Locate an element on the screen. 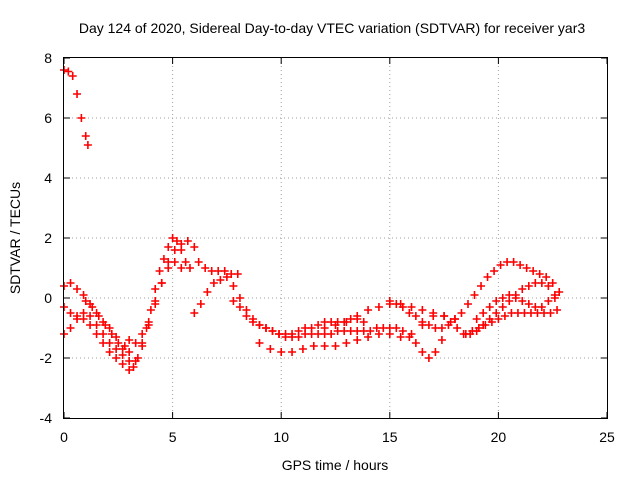  x-axis-label: GPS time / hours is located at coordinates (335, 465).